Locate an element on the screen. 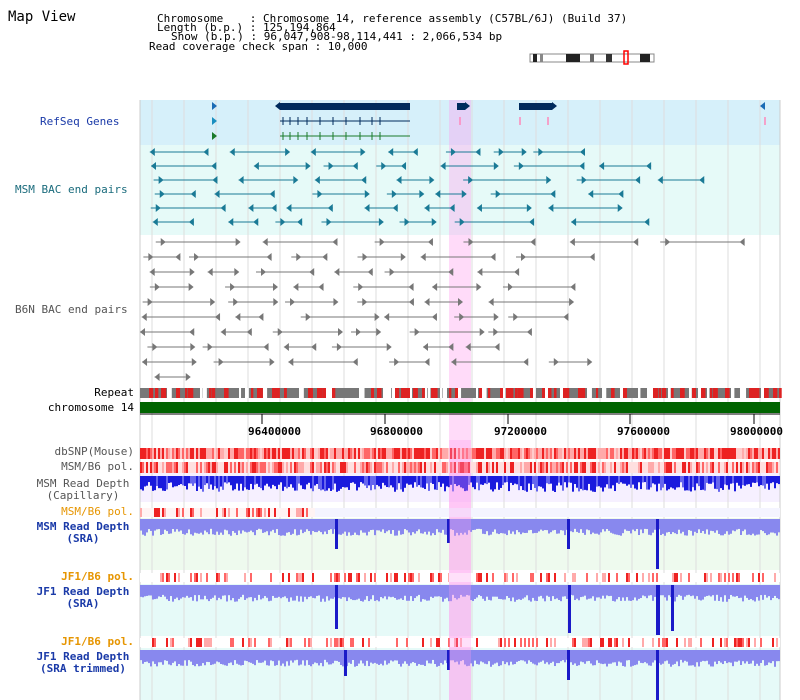 This screenshot has width=800, height=700. axis-tick-label: 97600000 is located at coordinates (643, 431).